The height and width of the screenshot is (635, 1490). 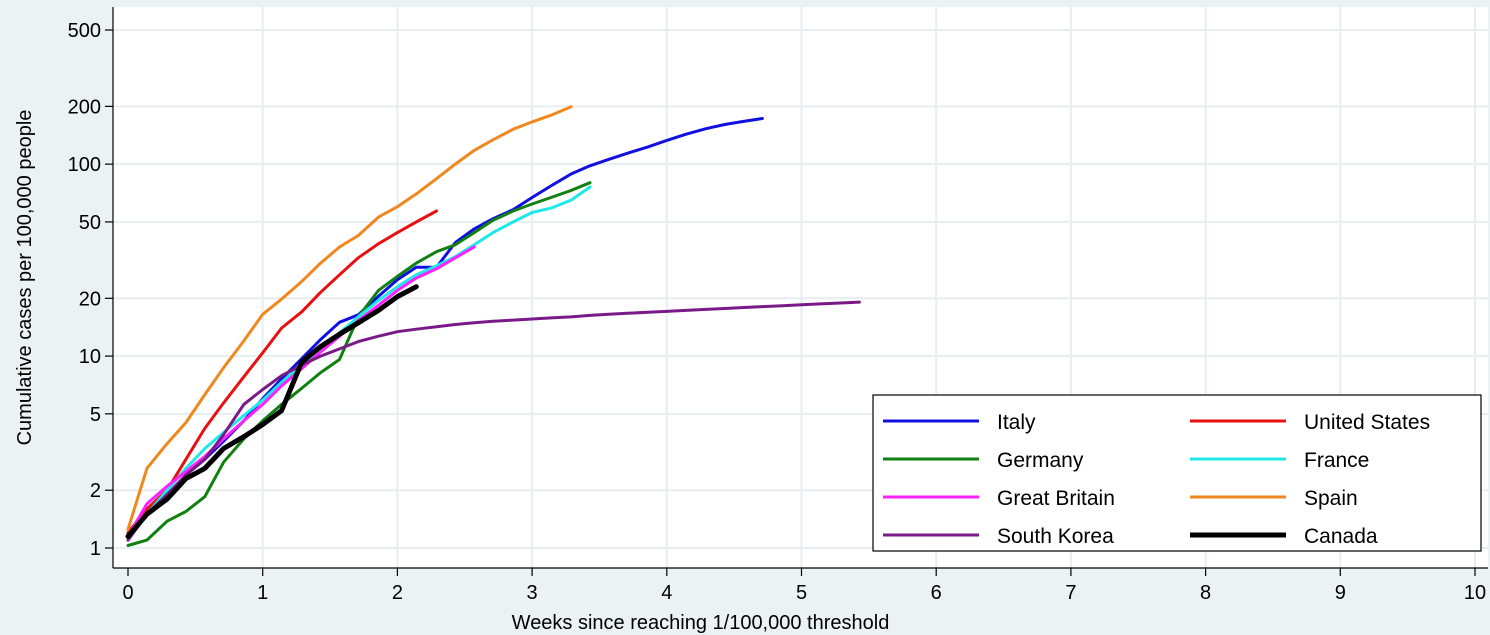 What do you see at coordinates (90, 357) in the screenshot?
I see `y-tick-label: 10` at bounding box center [90, 357].